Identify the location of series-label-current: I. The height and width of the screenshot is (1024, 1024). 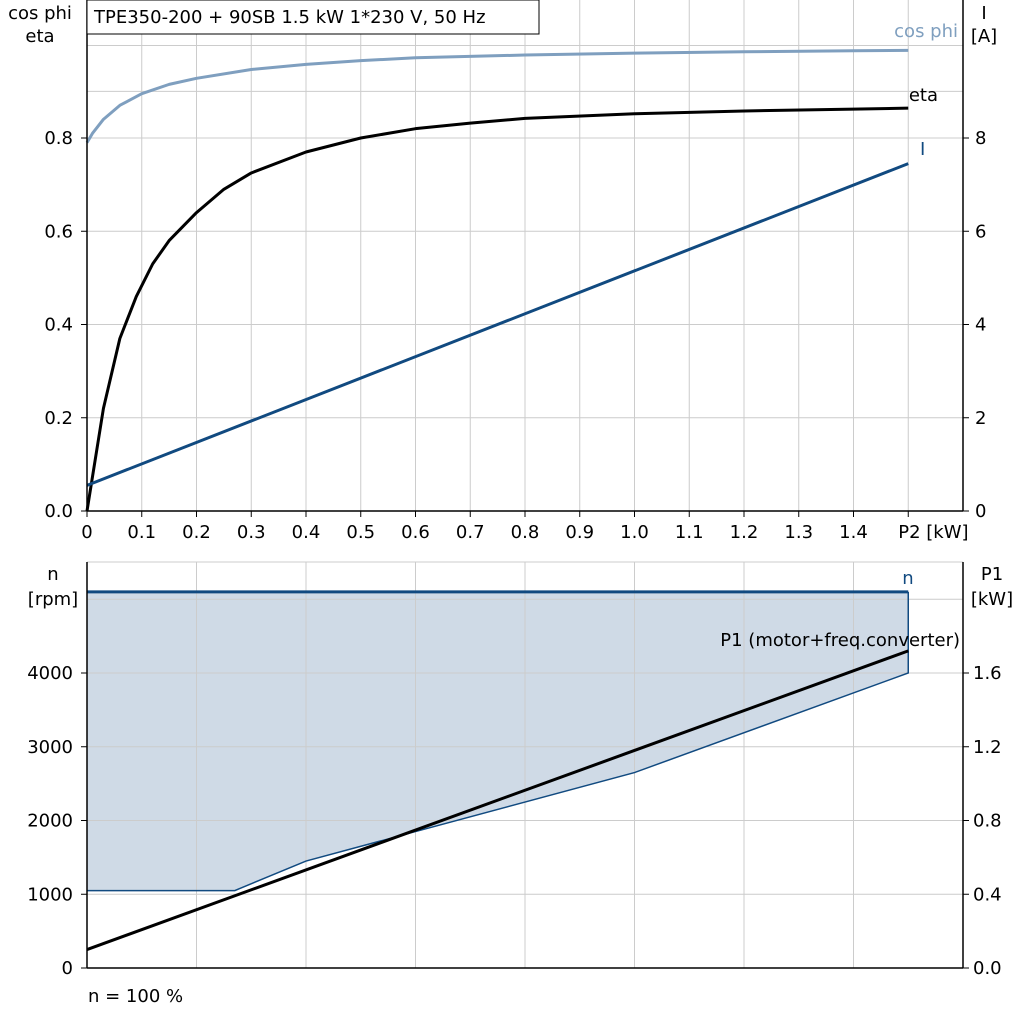
(922, 149).